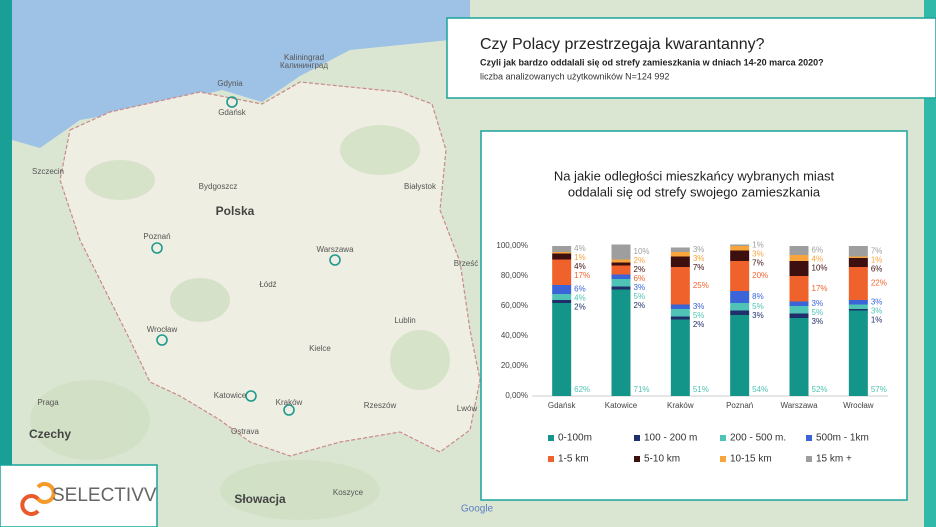  Describe the element at coordinates (642, 389) in the screenshot. I see `data-label: 71%` at that location.